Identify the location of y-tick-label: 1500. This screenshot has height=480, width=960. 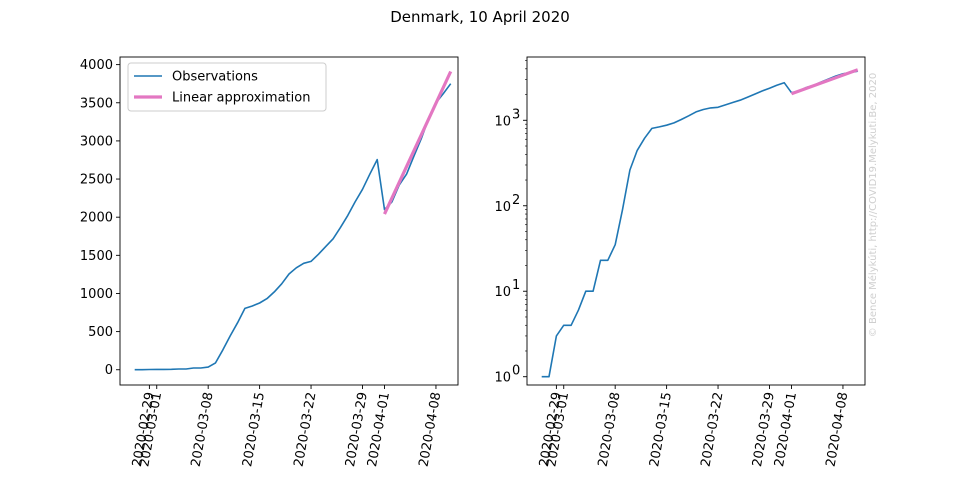
(96, 256).